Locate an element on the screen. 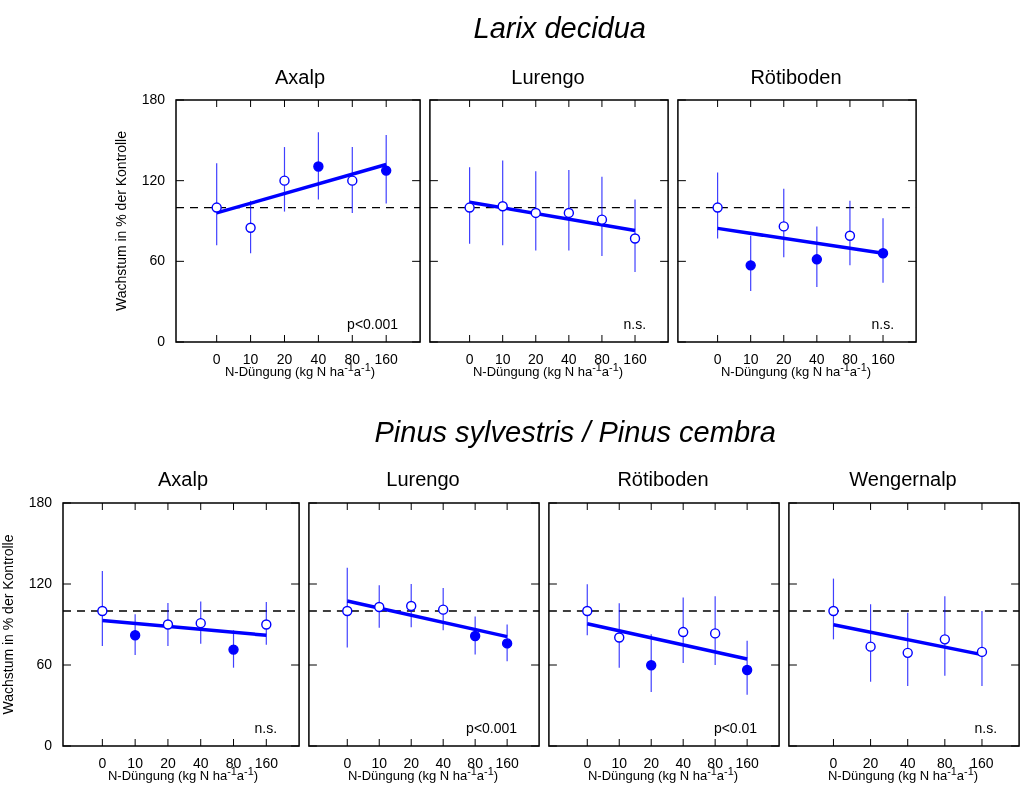 Image resolution: width=1028 pixels, height=788 pixels. annotation: p<0.01 is located at coordinates (735, 727).